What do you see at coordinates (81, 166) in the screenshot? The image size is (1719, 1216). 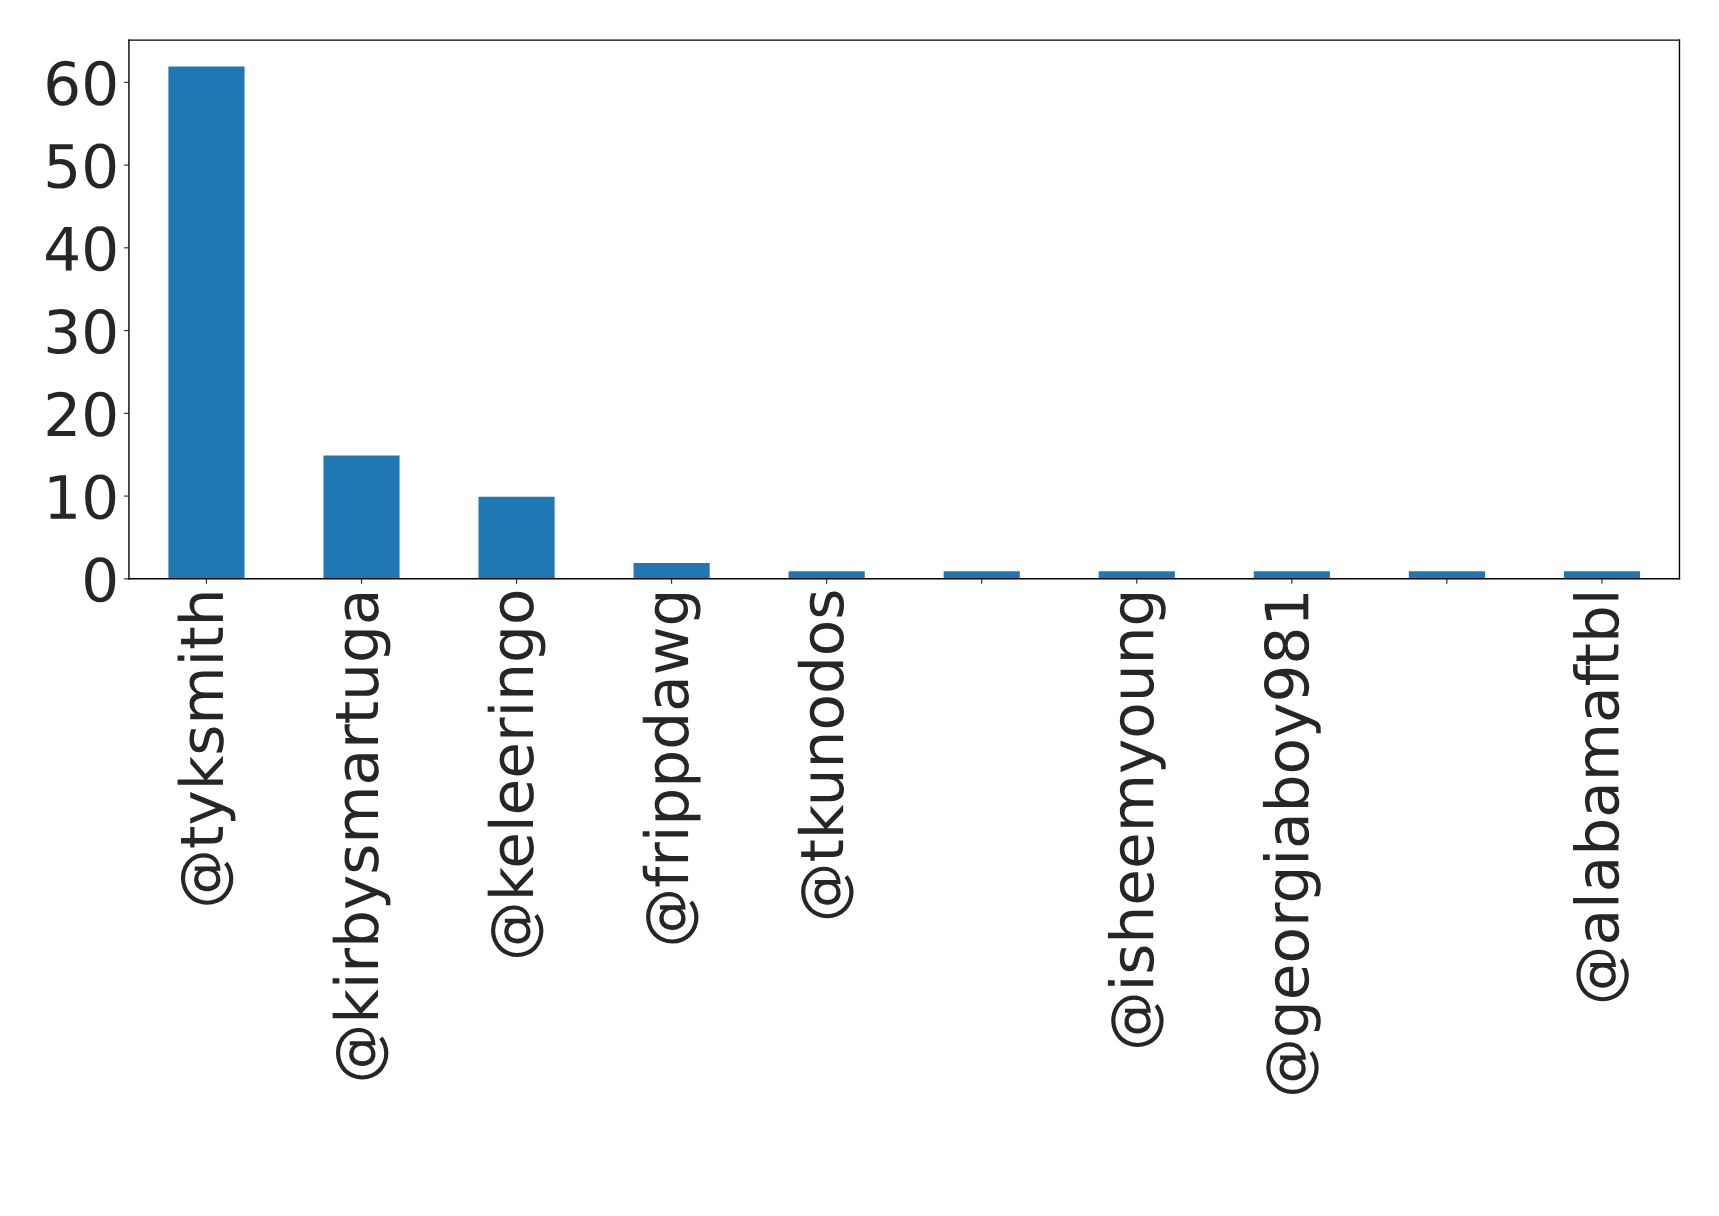 I see `y-tick-label: 50` at bounding box center [81, 166].